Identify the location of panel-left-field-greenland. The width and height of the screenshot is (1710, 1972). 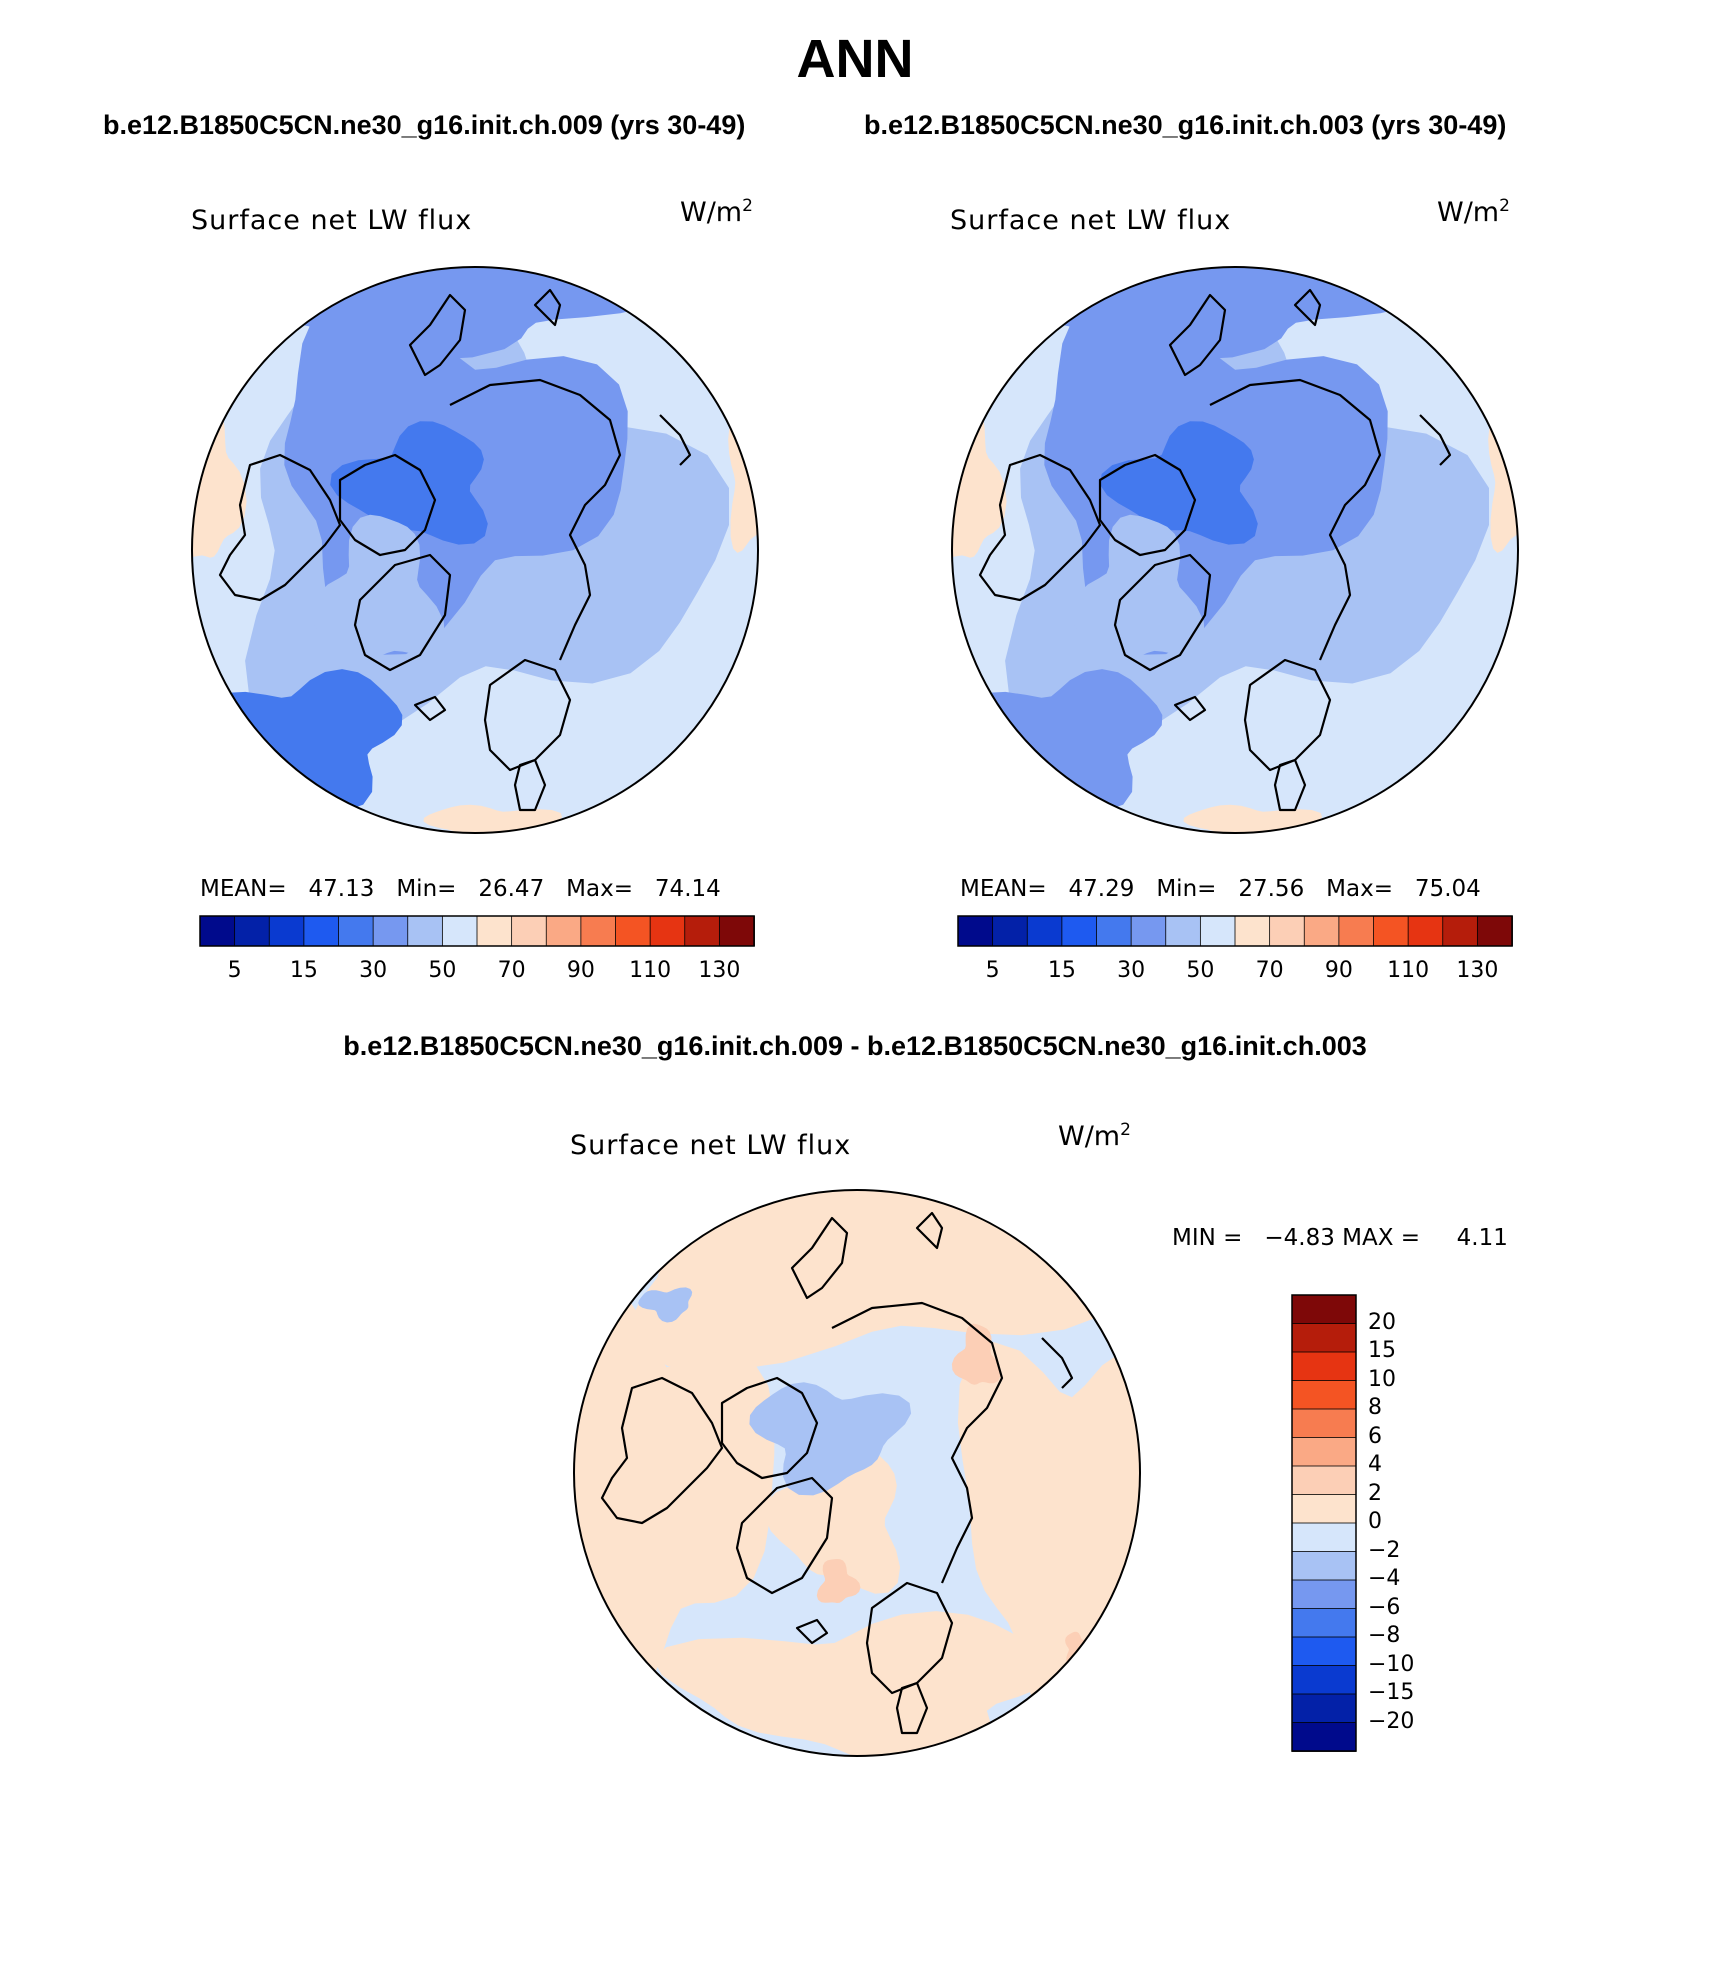
(378, 586).